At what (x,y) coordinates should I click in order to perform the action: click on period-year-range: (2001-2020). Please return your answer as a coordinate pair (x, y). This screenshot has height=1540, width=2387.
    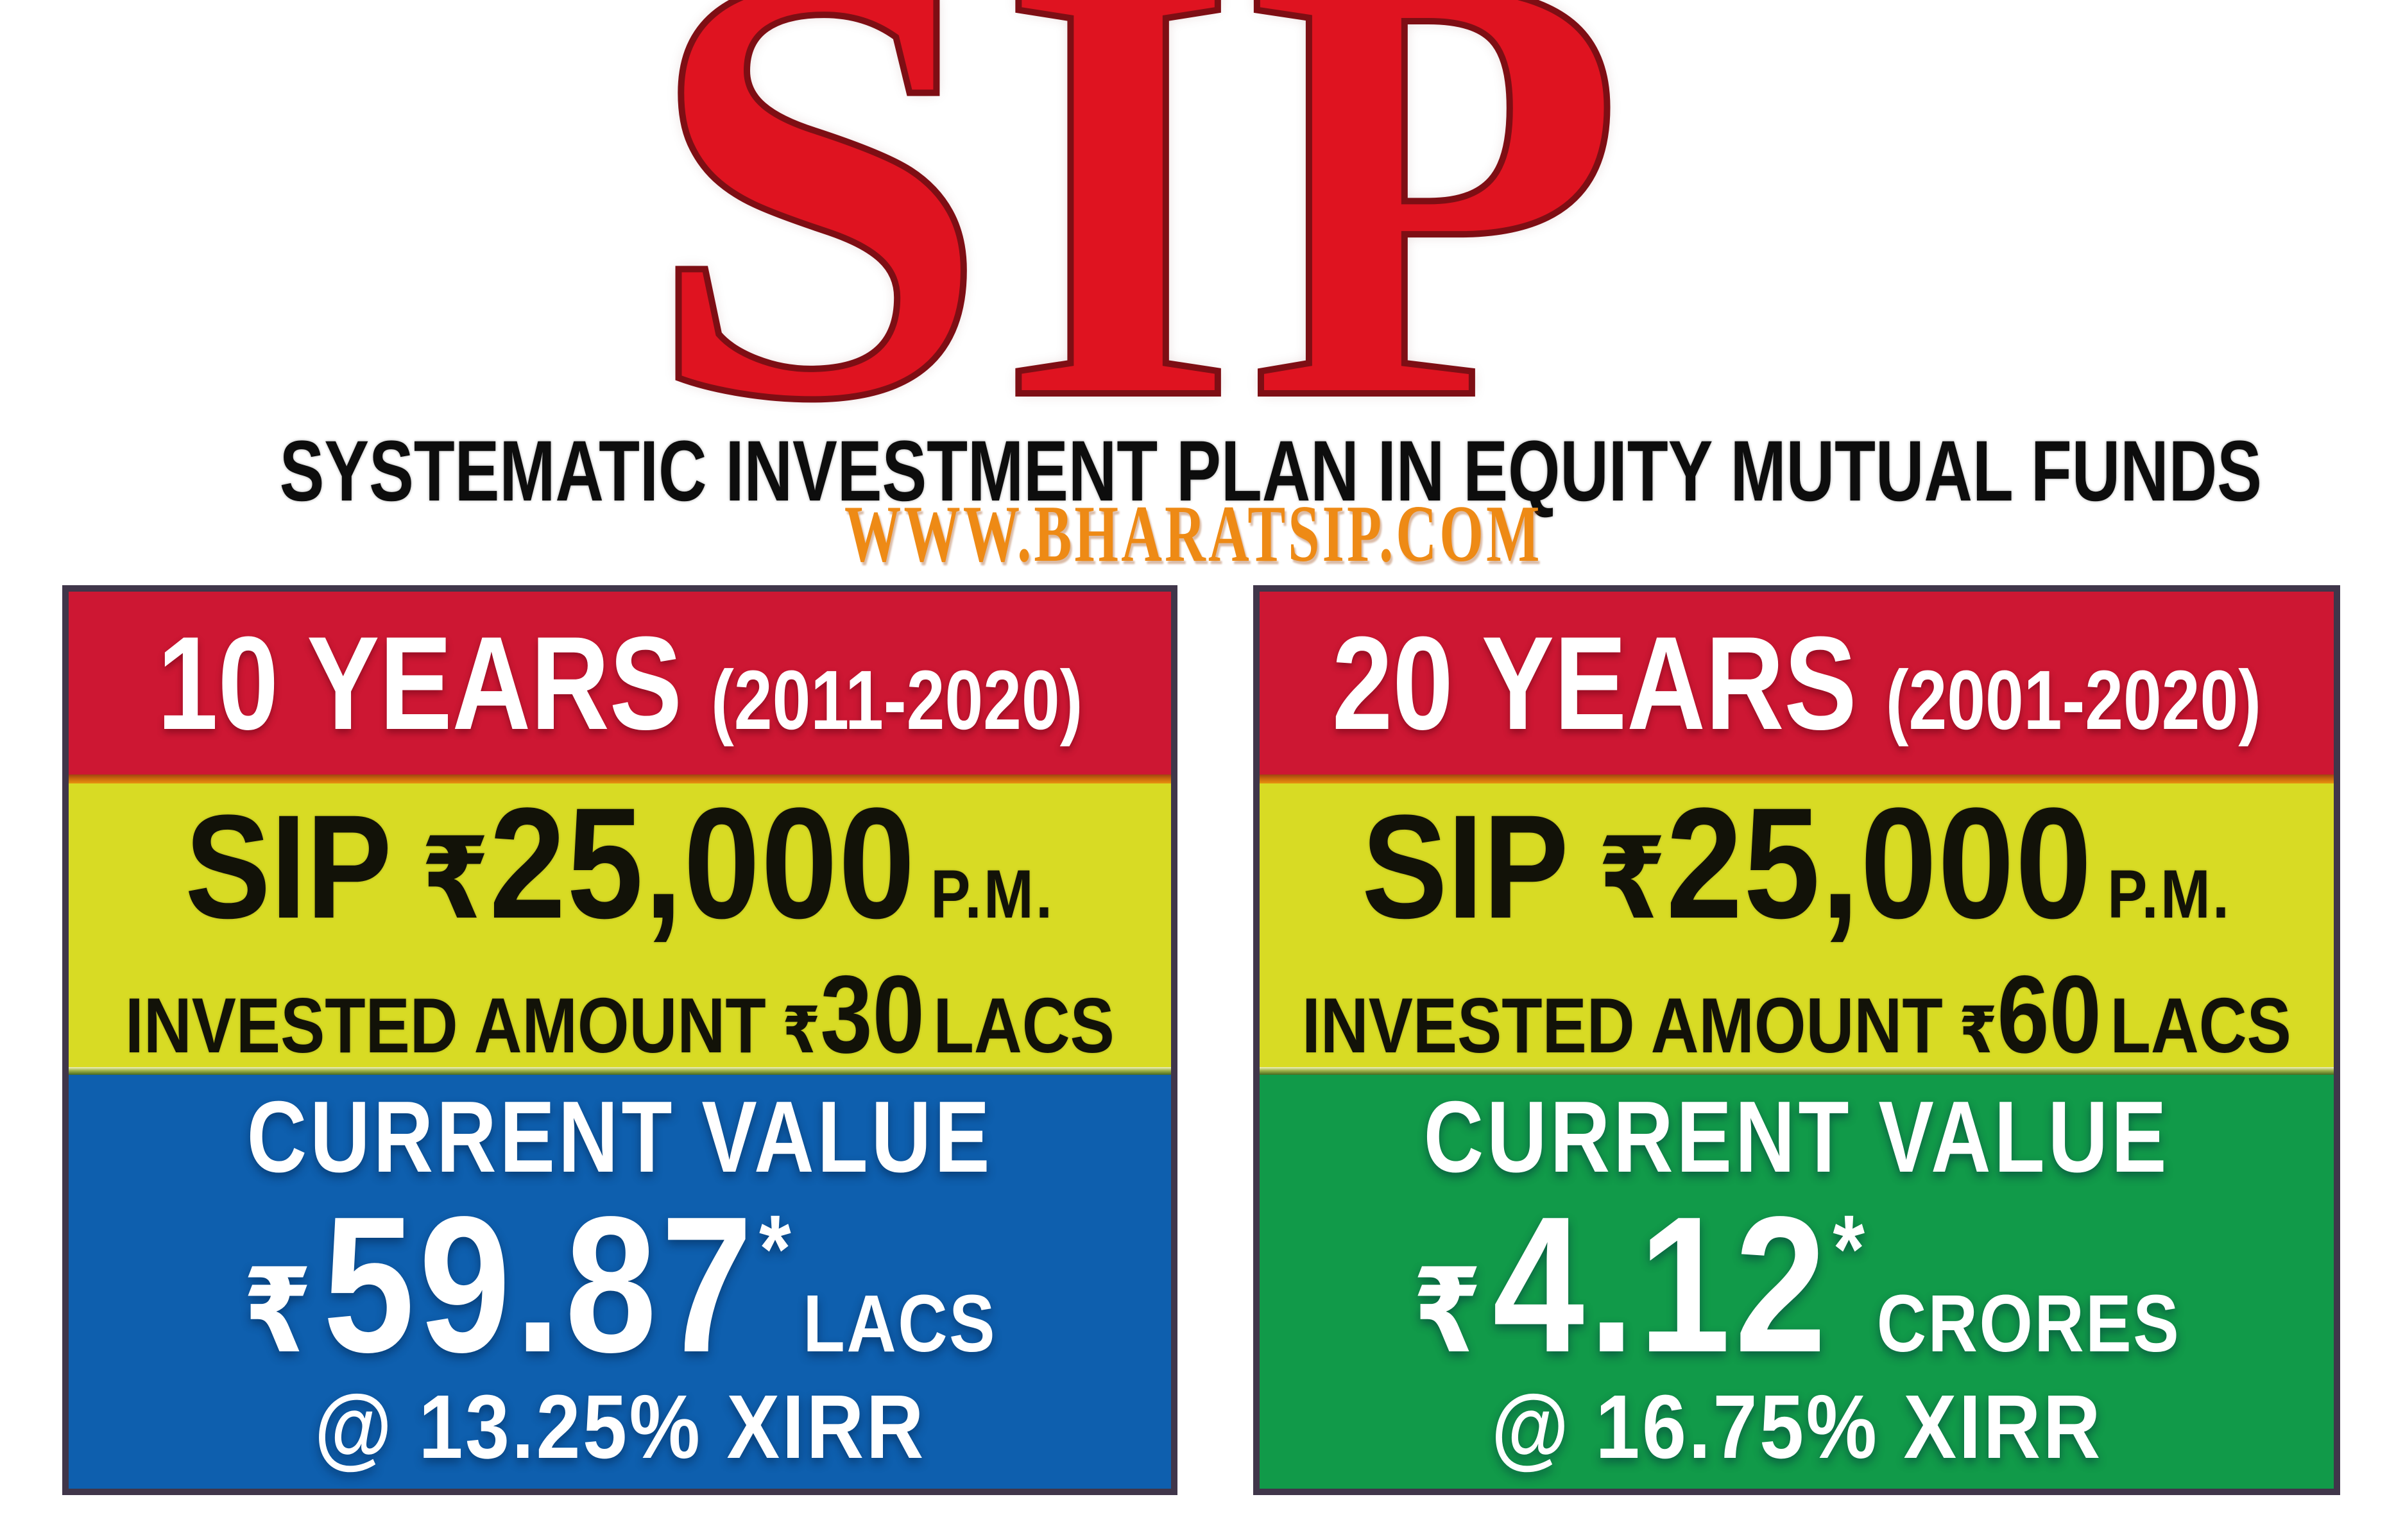
    Looking at the image, I should click on (2074, 700).